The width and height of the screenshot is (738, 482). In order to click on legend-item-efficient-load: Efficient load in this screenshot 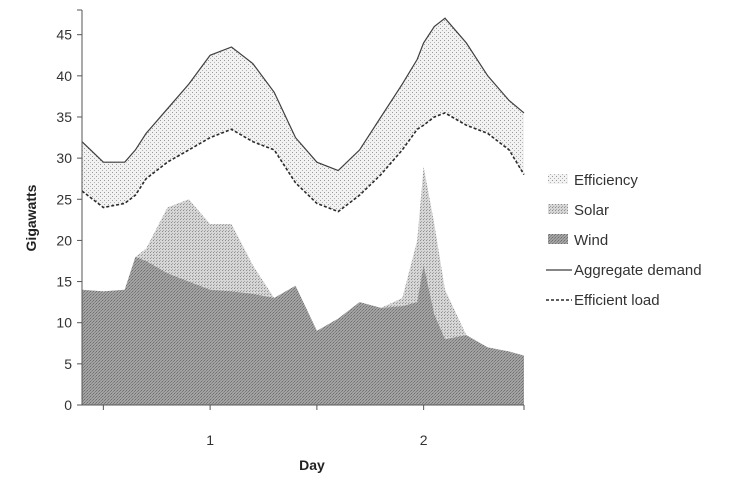, I will do `click(603, 300)`.